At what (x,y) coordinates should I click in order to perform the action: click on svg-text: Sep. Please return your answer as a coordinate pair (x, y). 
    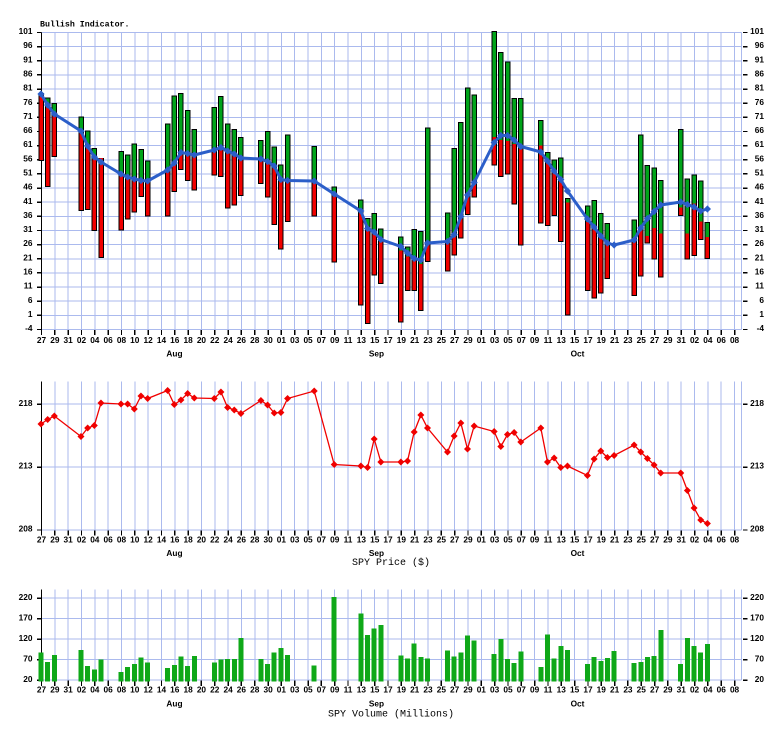
    Looking at the image, I should click on (376, 553).